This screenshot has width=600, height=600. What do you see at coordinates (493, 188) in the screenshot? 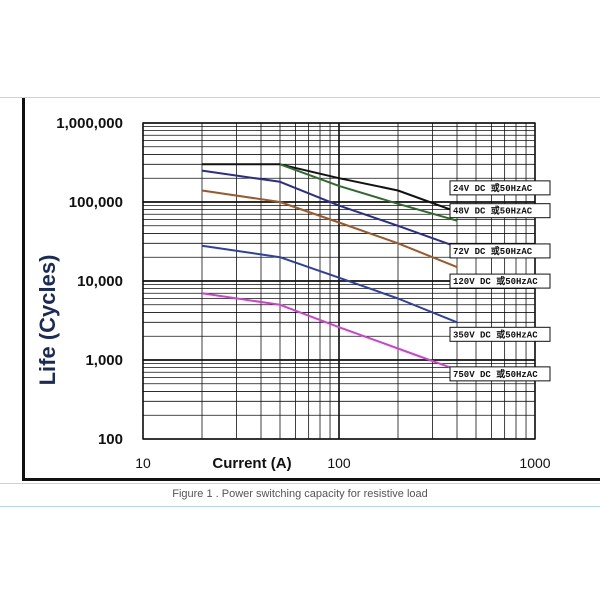
I see `series-label: 24V DC 或50HzAC` at bounding box center [493, 188].